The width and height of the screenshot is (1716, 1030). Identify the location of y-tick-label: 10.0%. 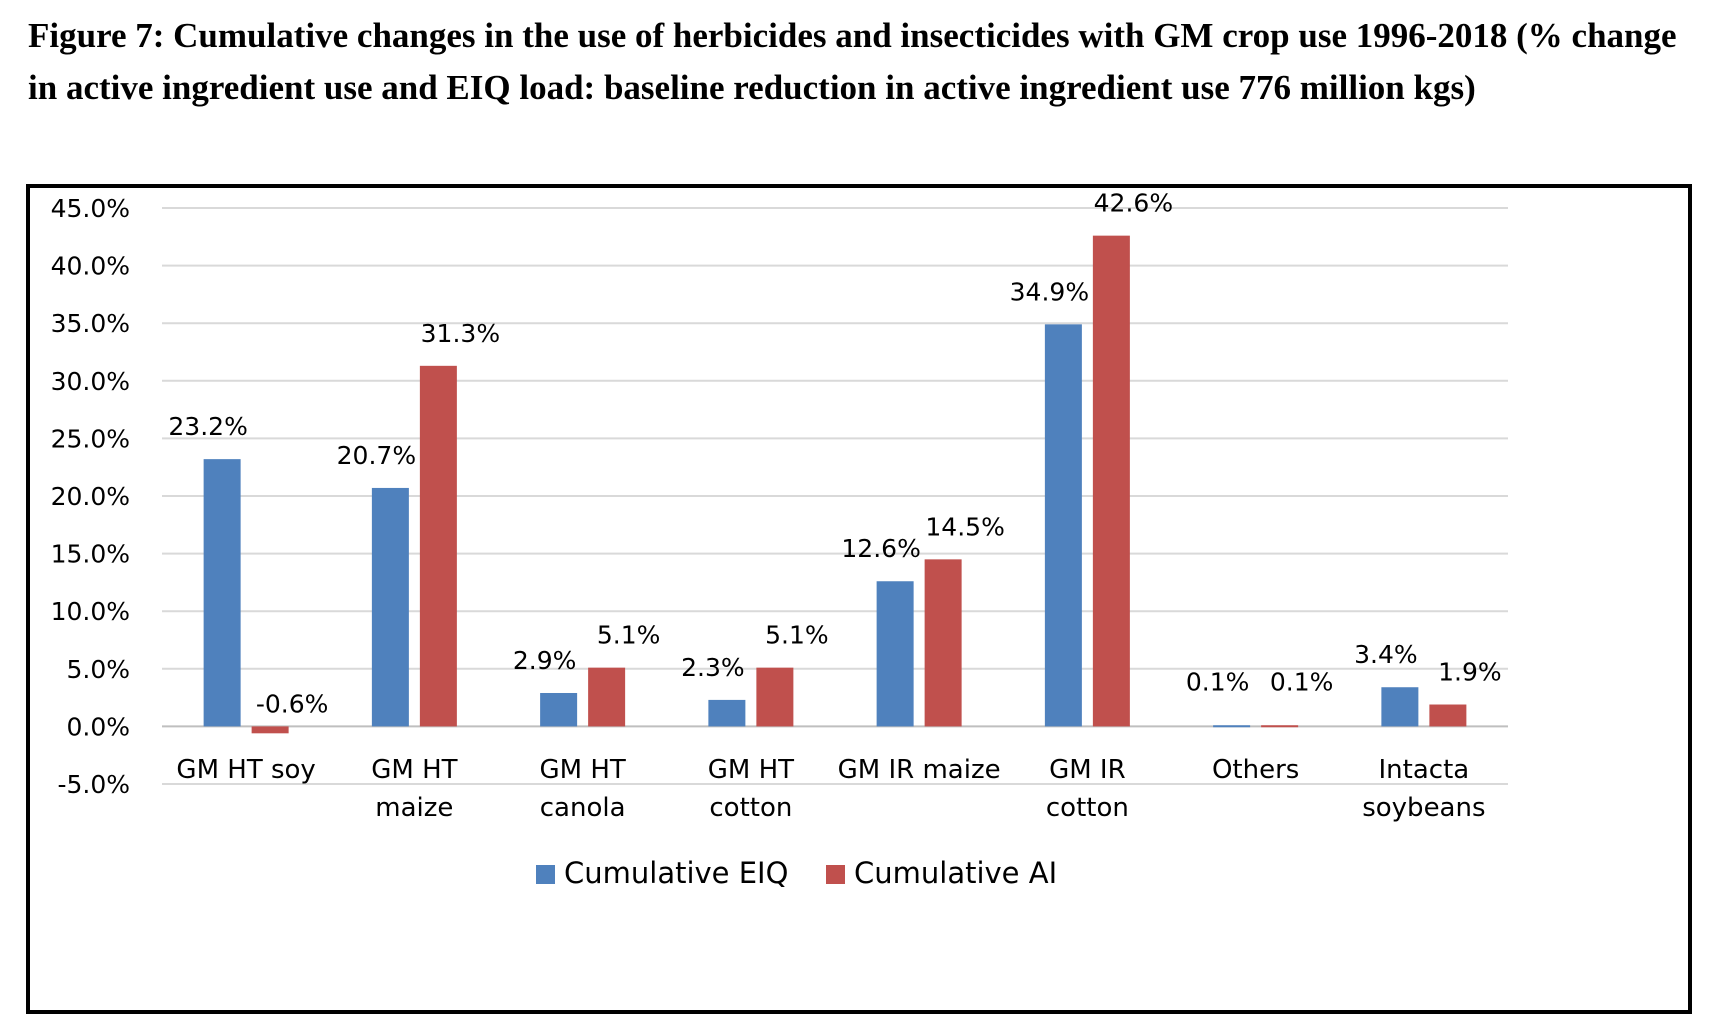
(90, 611).